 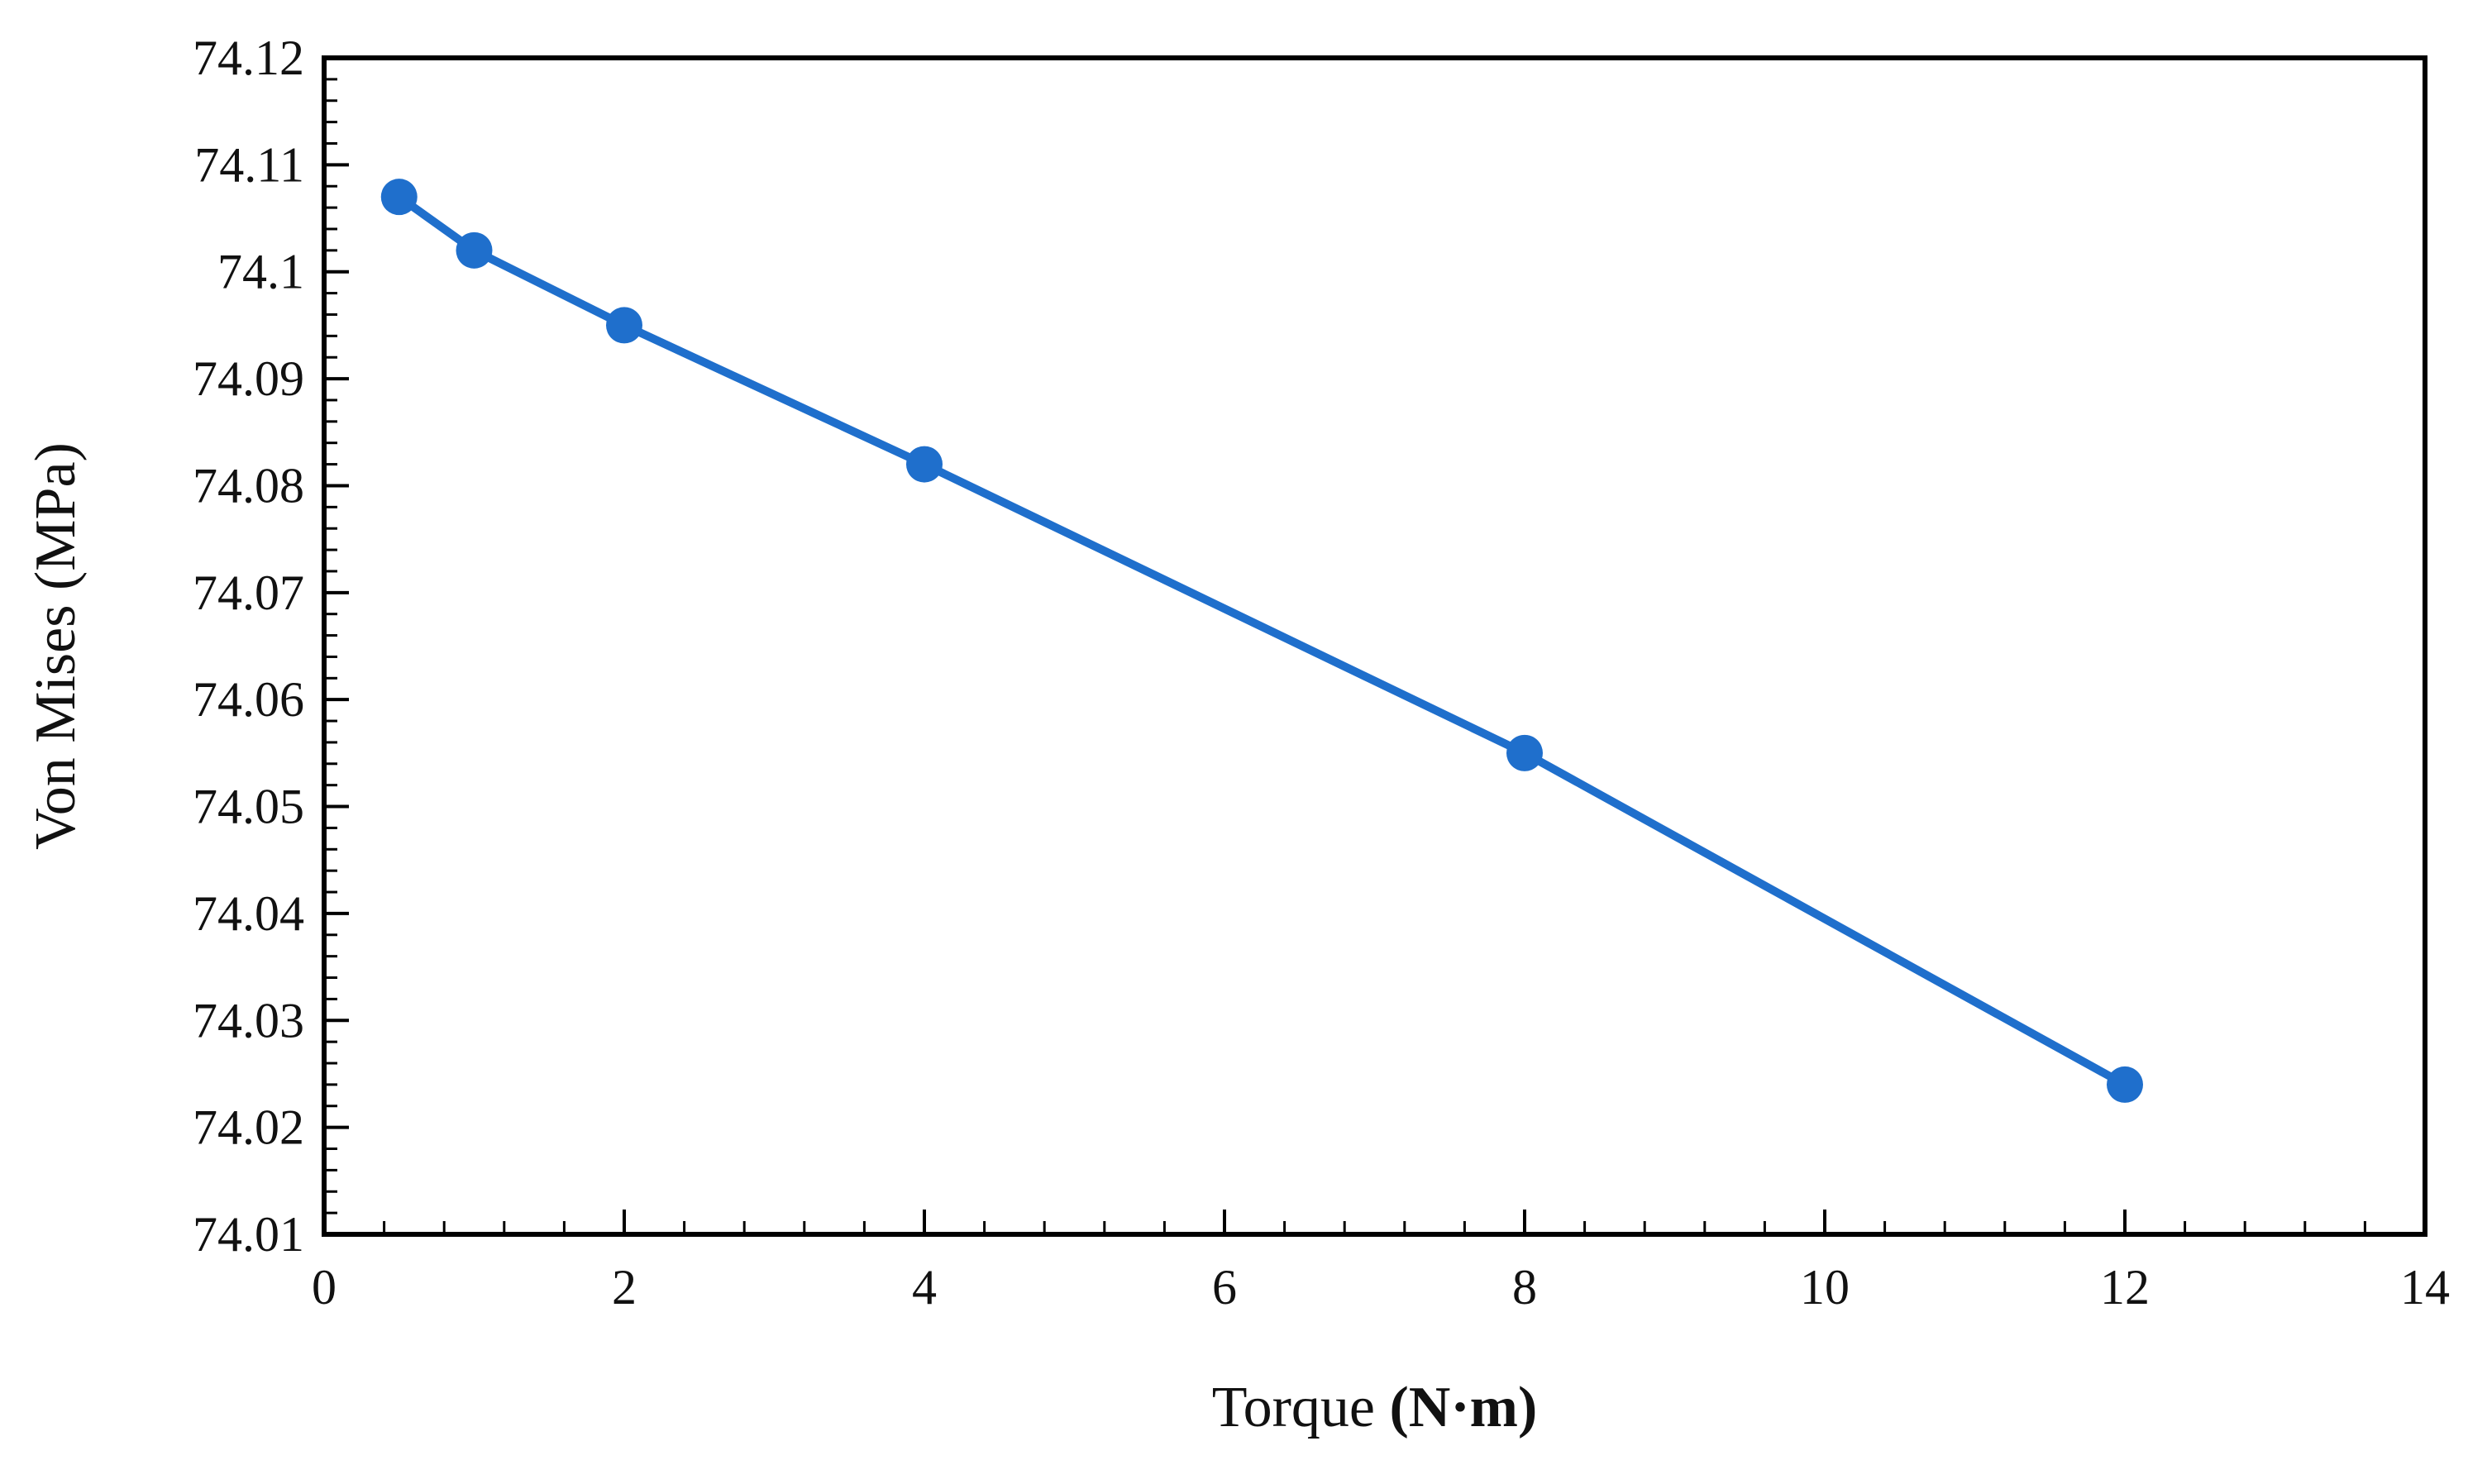 What do you see at coordinates (248, 1128) in the screenshot?
I see `y-tick-label: 74.02` at bounding box center [248, 1128].